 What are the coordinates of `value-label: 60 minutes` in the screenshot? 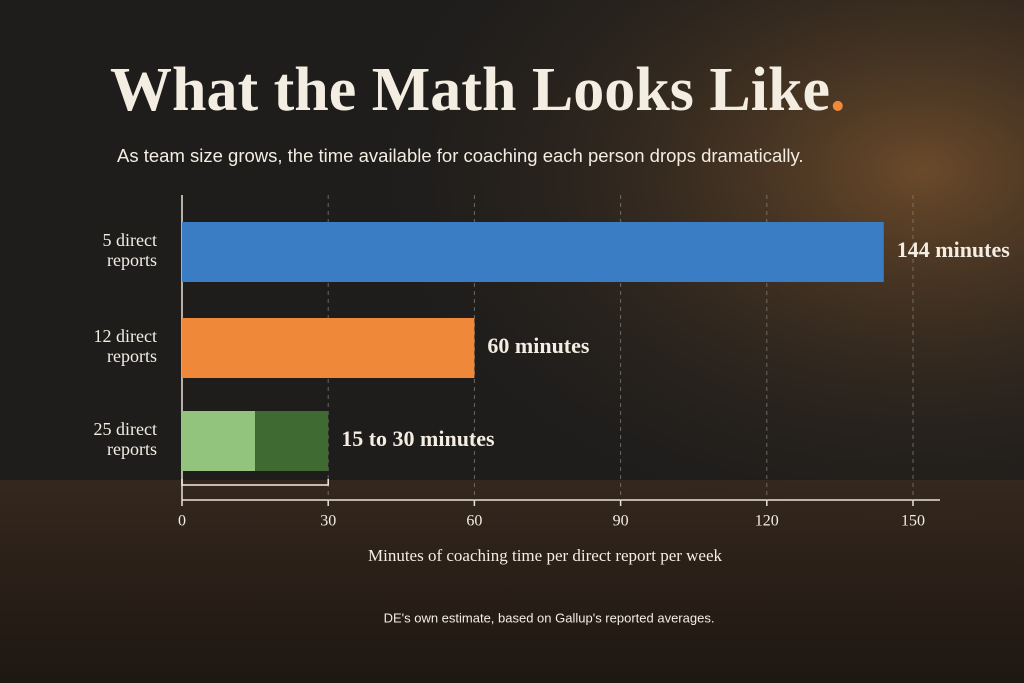 It's located at (538, 345).